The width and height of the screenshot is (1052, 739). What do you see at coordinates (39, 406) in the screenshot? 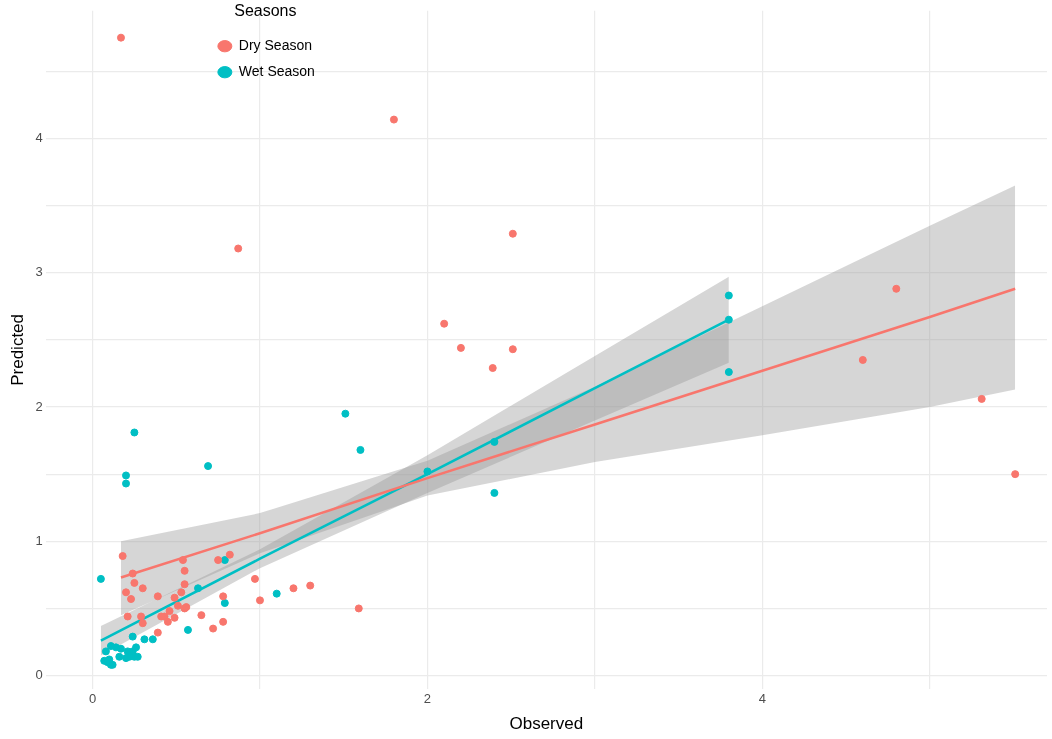
I see `y-tick-label: 2` at bounding box center [39, 406].